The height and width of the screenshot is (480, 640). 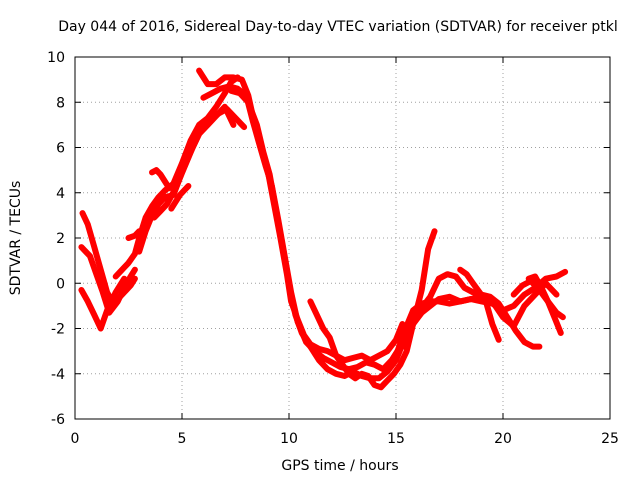 What do you see at coordinates (60, 194) in the screenshot?
I see `y-tick-label: 4` at bounding box center [60, 194].